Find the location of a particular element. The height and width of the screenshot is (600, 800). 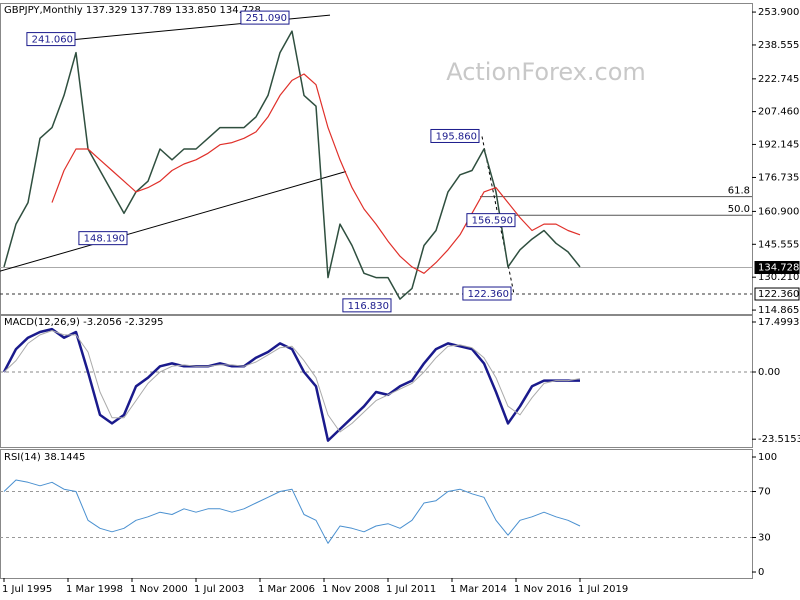

y-tick-label: 17.4993 is located at coordinates (778, 322).